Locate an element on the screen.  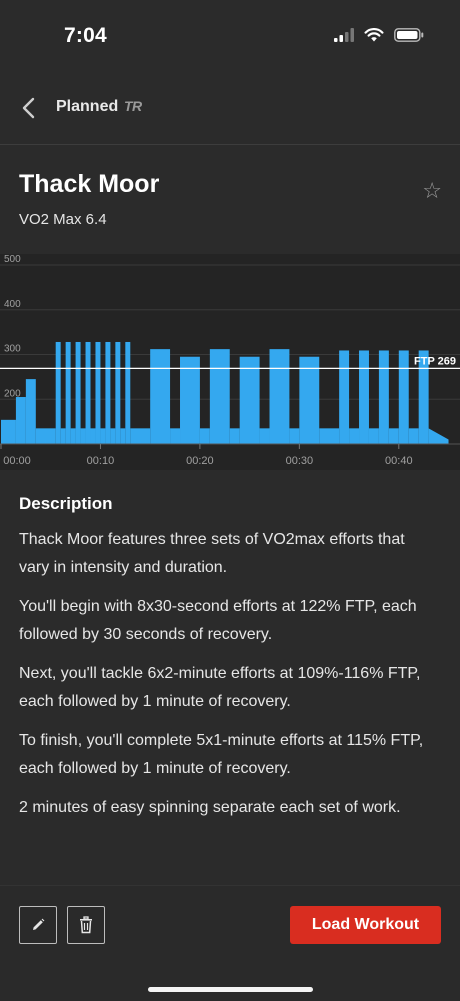
status-icons is located at coordinates (379, 35).